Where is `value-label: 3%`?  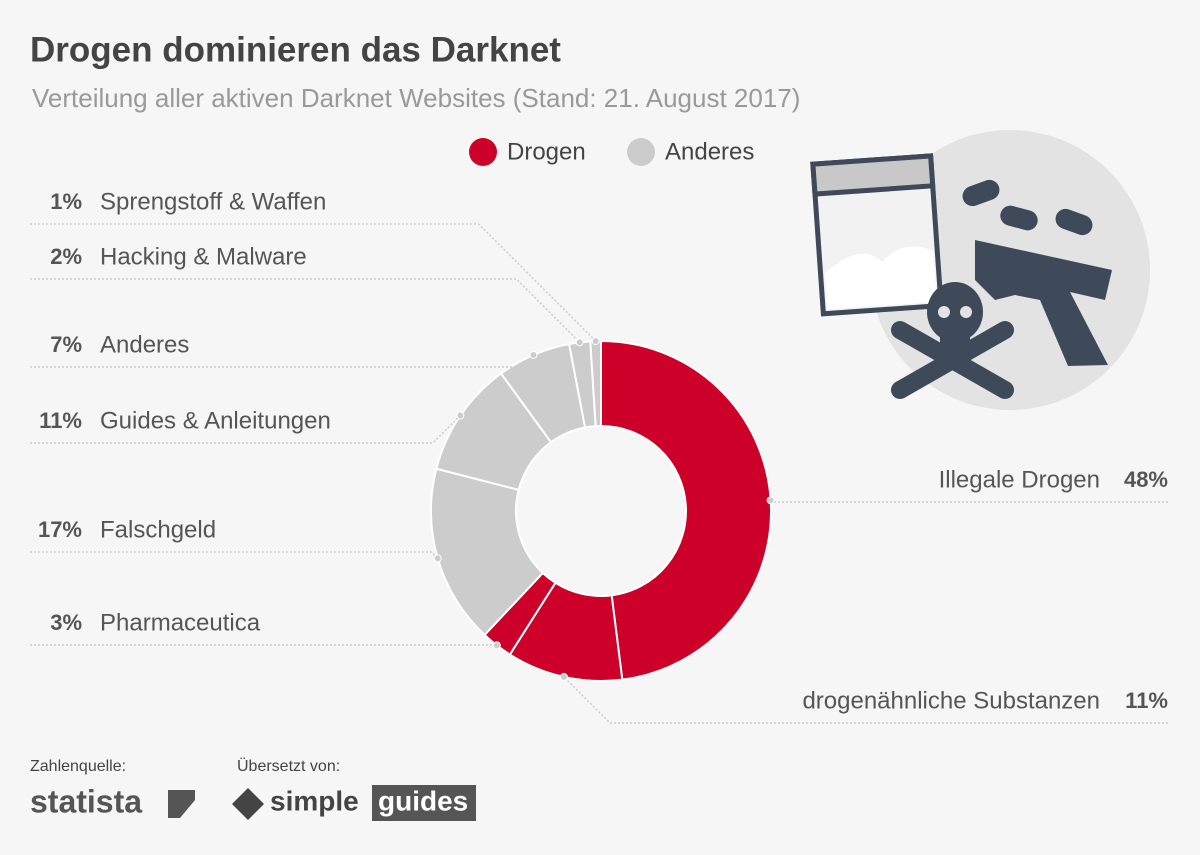
value-label: 3% is located at coordinates (66, 622).